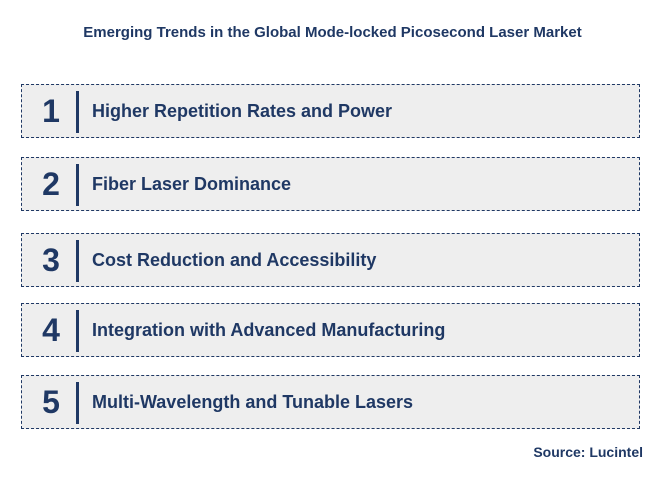 The width and height of the screenshot is (665, 479). Describe the element at coordinates (242, 111) in the screenshot. I see `trend-label: Higher Repetition Rates and Power` at that location.